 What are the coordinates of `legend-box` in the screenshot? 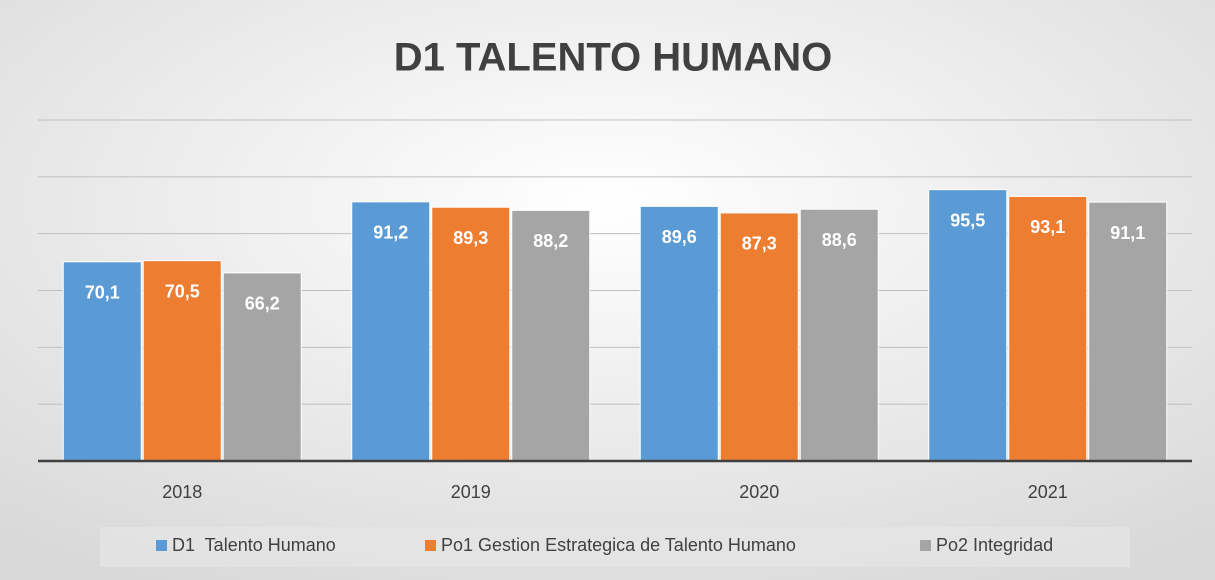 It's located at (615, 547).